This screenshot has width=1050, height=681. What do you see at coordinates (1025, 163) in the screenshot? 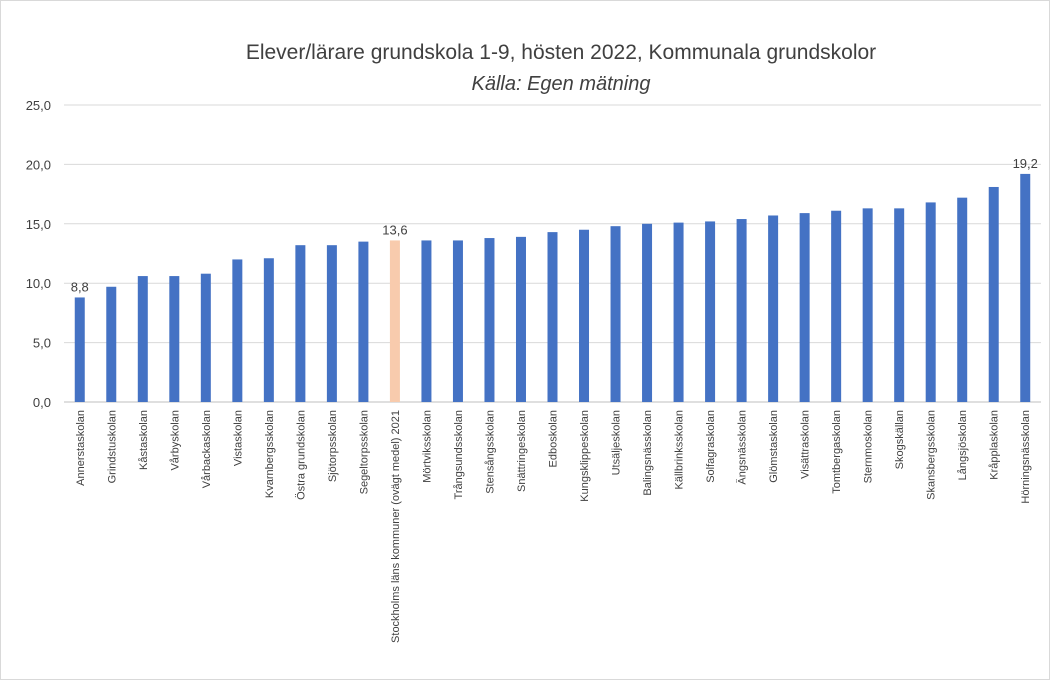
I see `data-label: 19,2` at bounding box center [1025, 163].